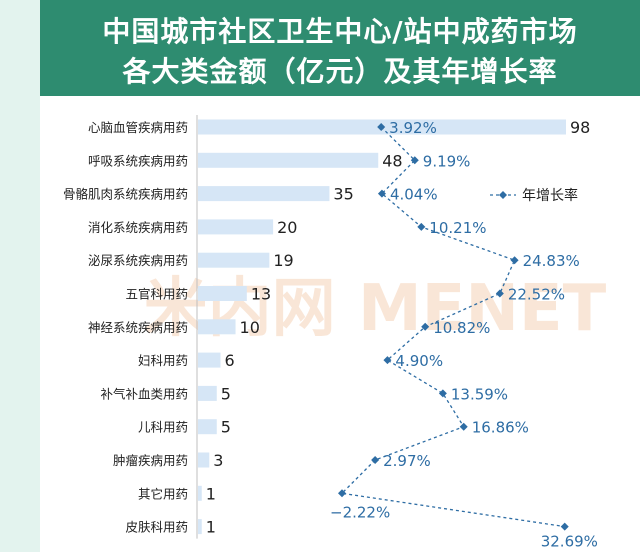 The height and width of the screenshot is (552, 640). I want to click on chart-title-line-2: 各大类金额（亿元）及其年增长率, so click(340, 71).